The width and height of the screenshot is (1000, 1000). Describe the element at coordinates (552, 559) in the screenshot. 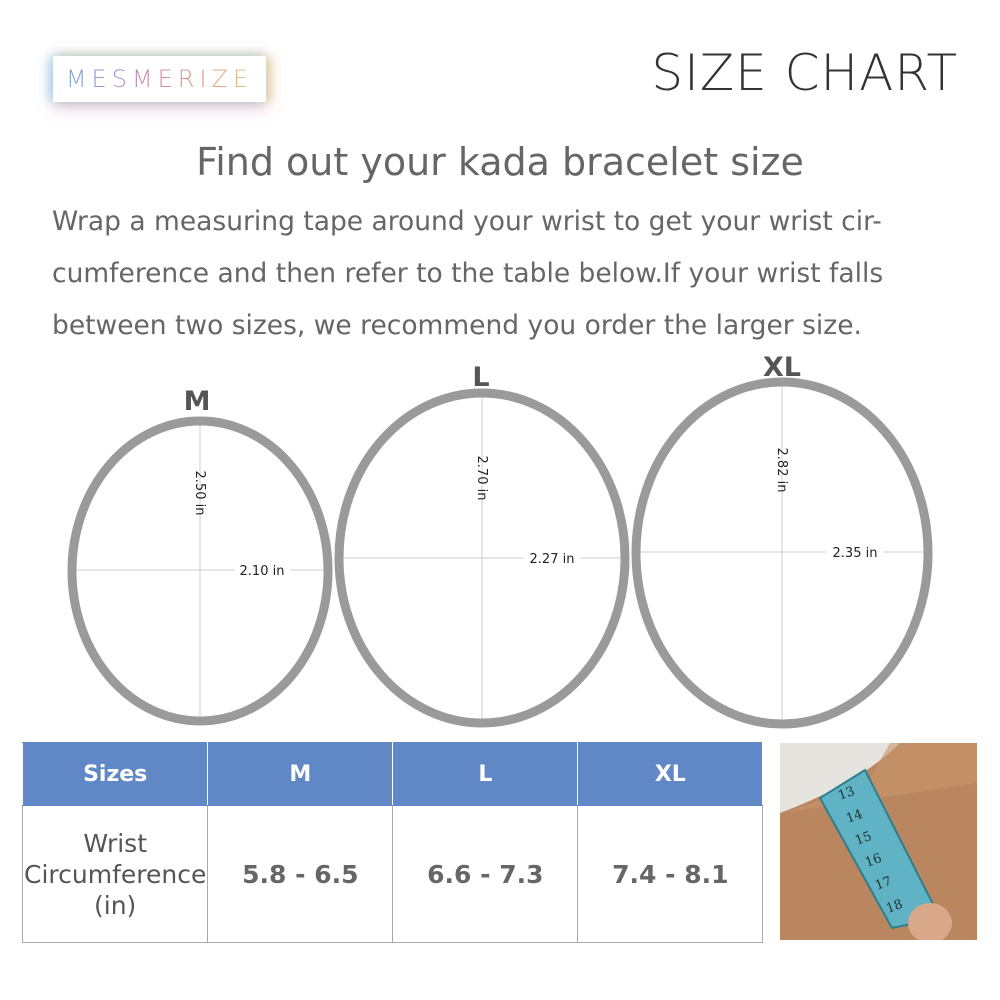

I see `ring-width-label: 2.27 in` at that location.